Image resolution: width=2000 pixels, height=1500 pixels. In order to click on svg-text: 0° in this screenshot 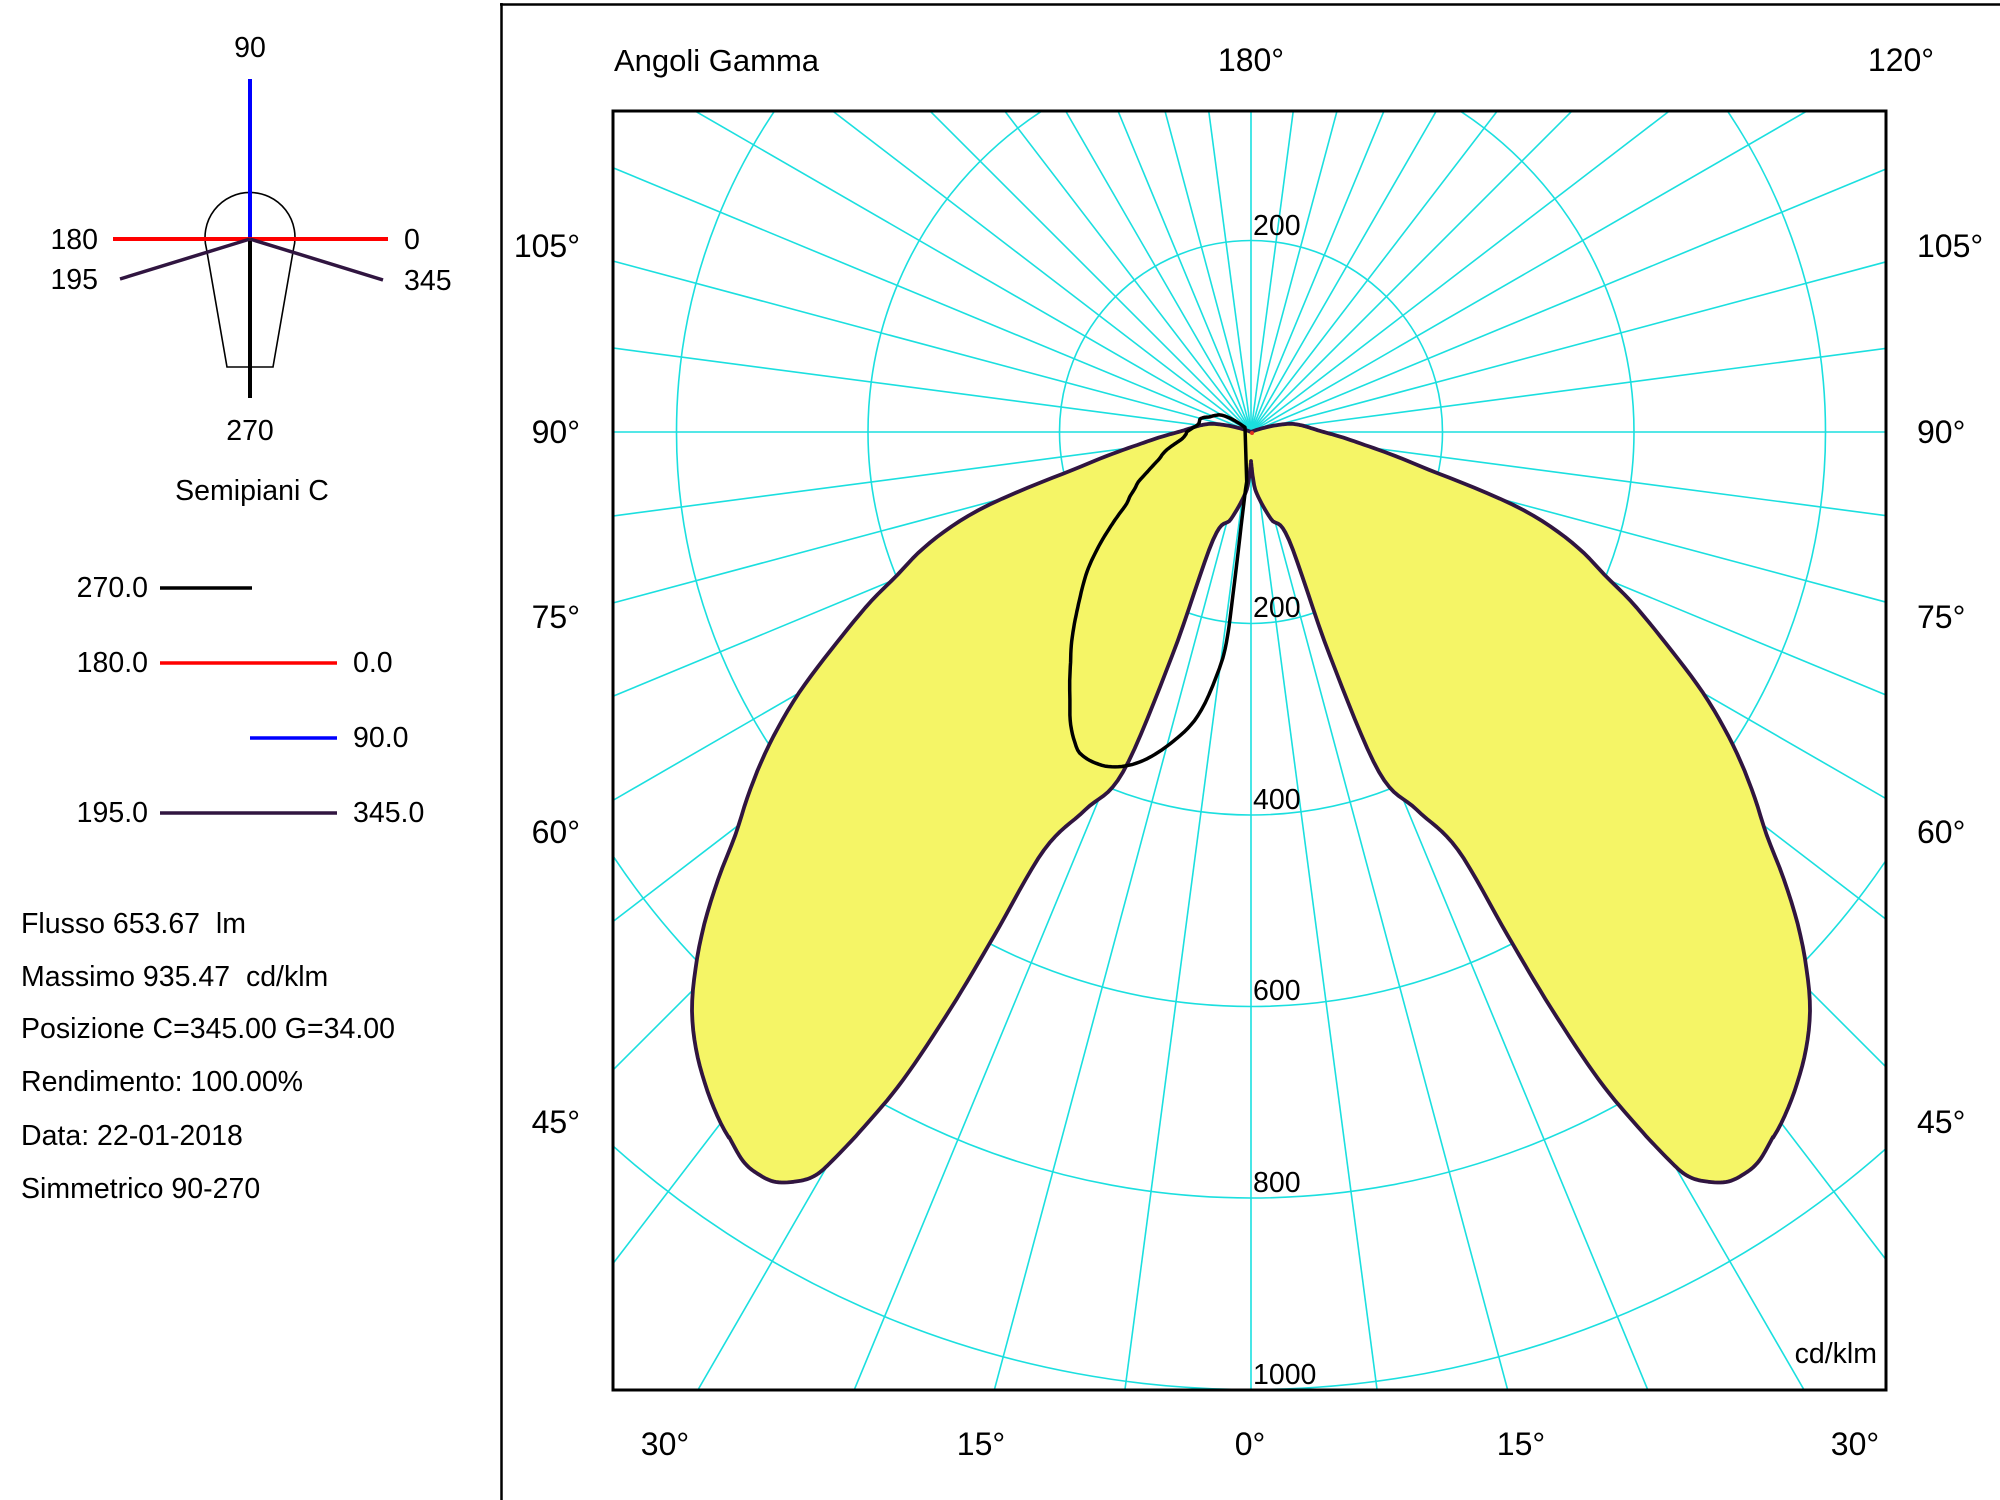, I will do `click(1250, 1444)`.